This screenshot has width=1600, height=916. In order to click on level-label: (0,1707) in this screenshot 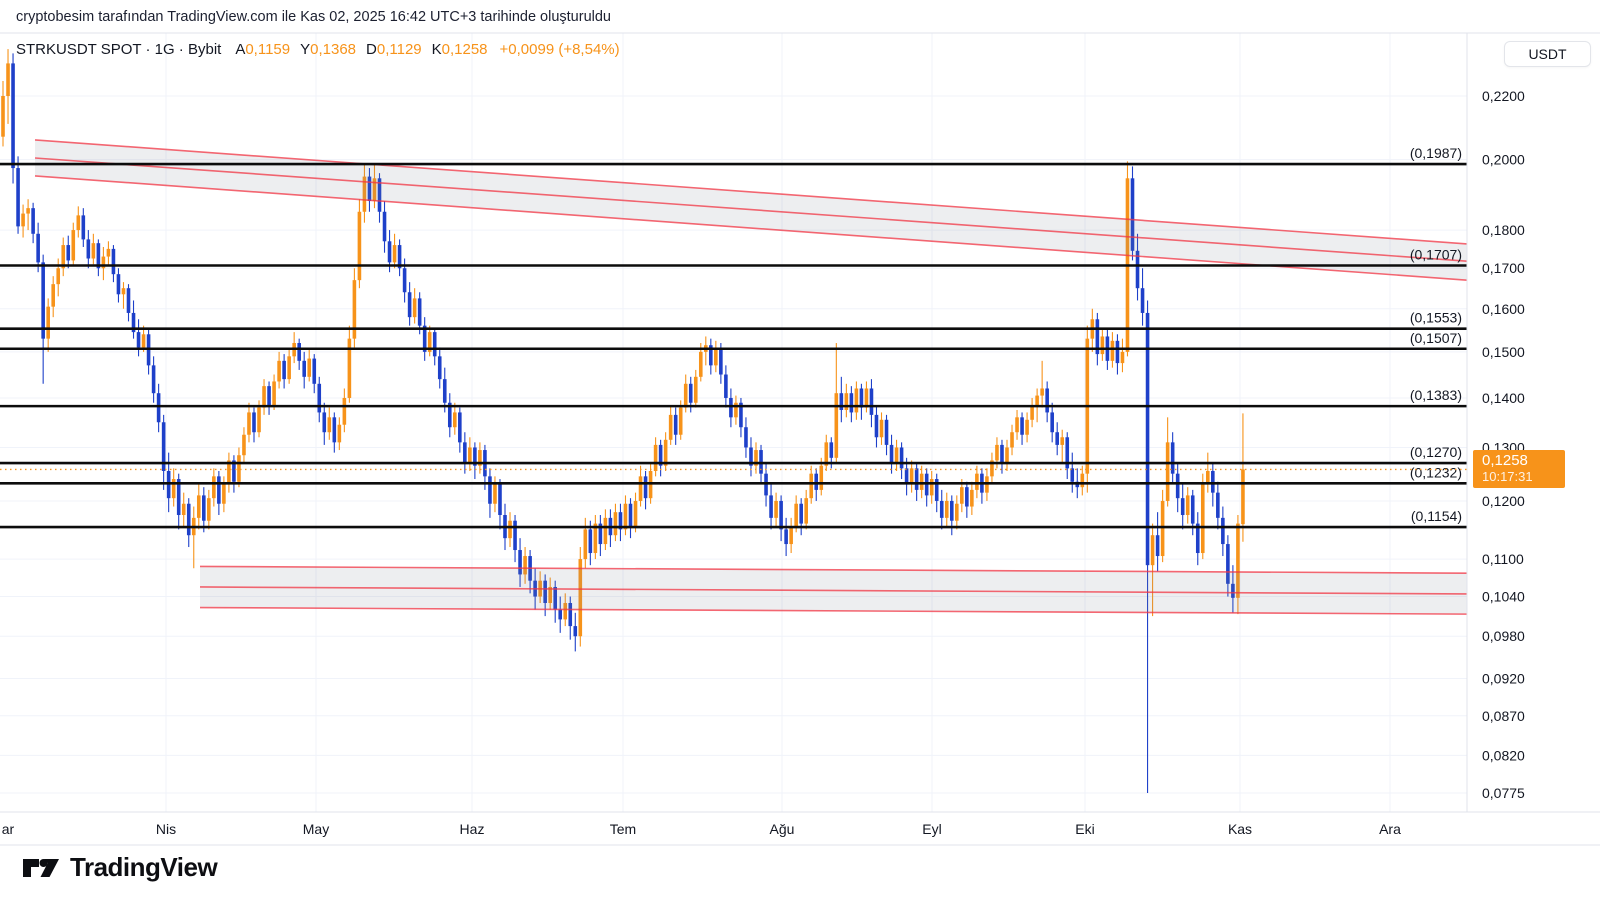, I will do `click(1436, 255)`.